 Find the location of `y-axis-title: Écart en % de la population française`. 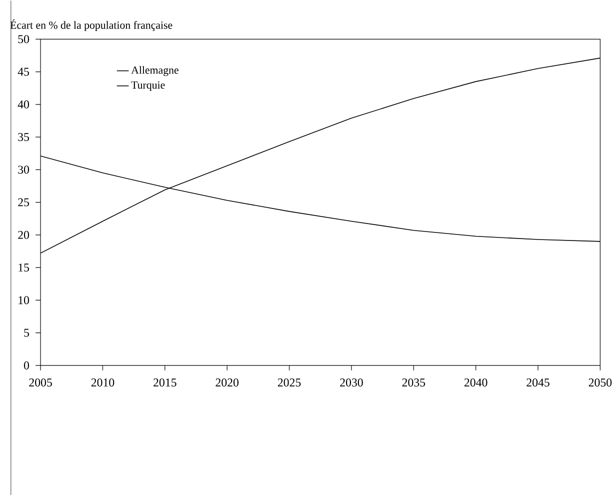

y-axis-title: Écart en % de la population française is located at coordinates (91, 26).